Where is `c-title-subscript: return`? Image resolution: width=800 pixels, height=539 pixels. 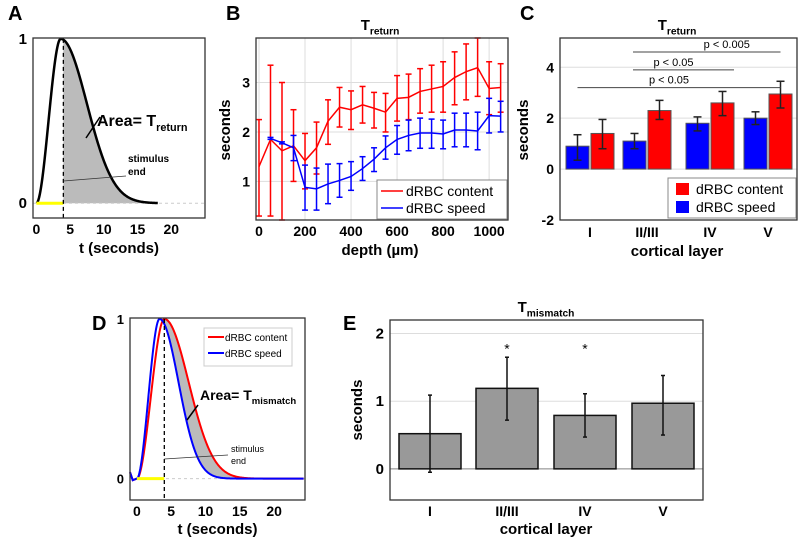
c-title-subscript: return is located at coordinates (681, 32).